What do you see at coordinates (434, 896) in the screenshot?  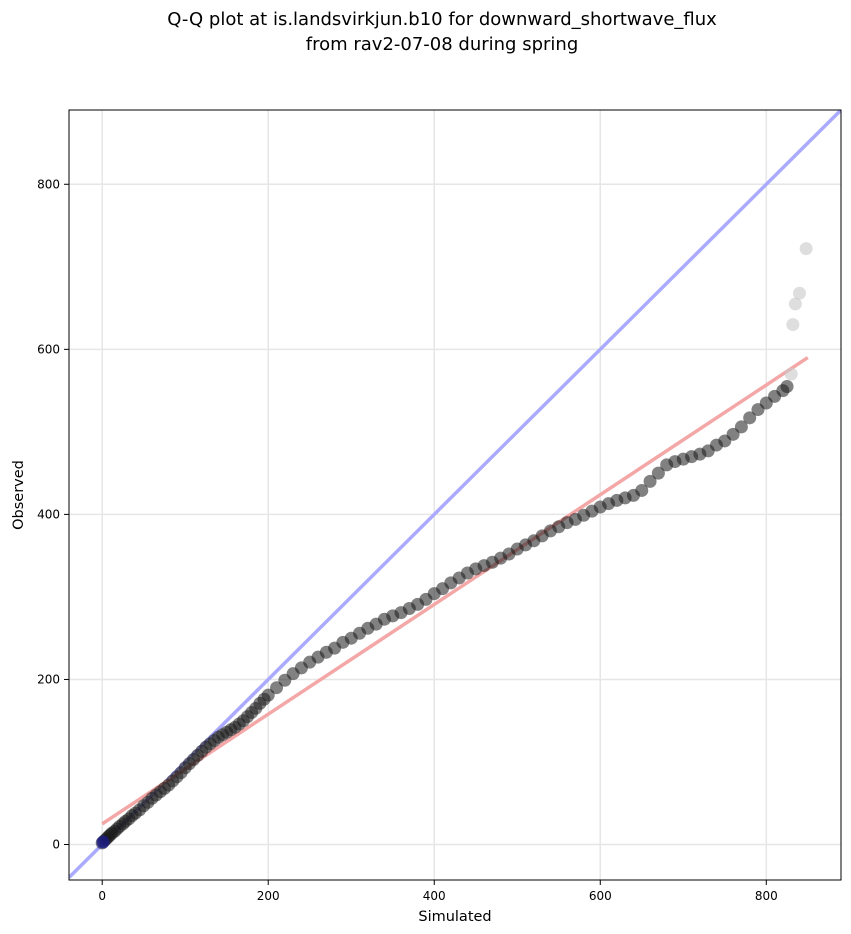 I see `x-tick-label: 400` at bounding box center [434, 896].